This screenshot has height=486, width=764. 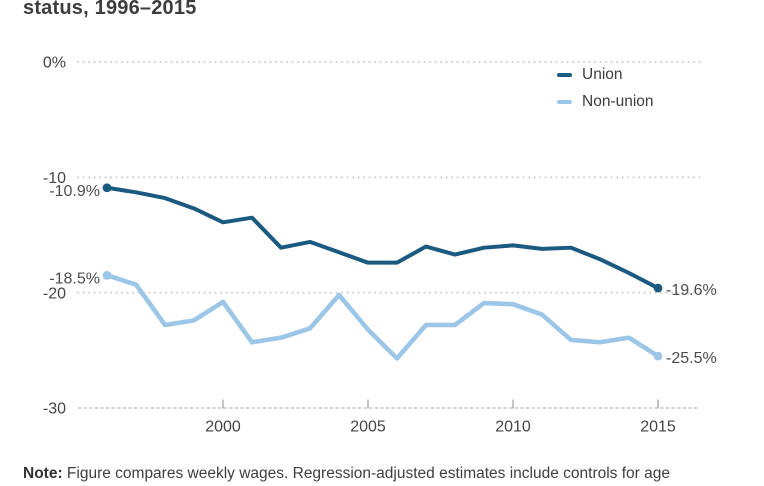 I want to click on first-value-label: -10.9%, so click(x=74, y=191).